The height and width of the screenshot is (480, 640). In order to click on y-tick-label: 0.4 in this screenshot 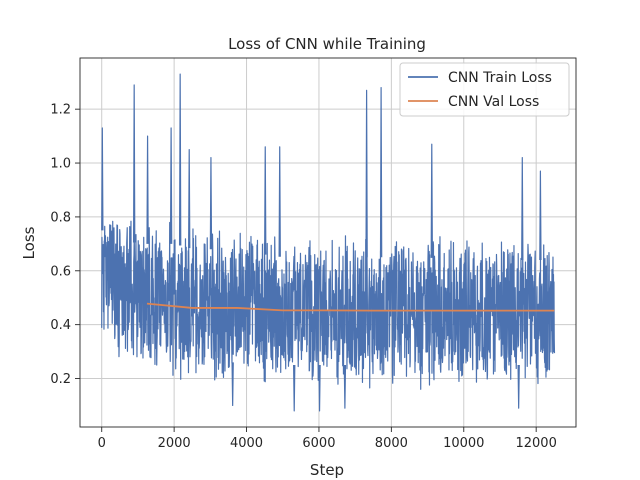, I will do `click(60, 325)`.